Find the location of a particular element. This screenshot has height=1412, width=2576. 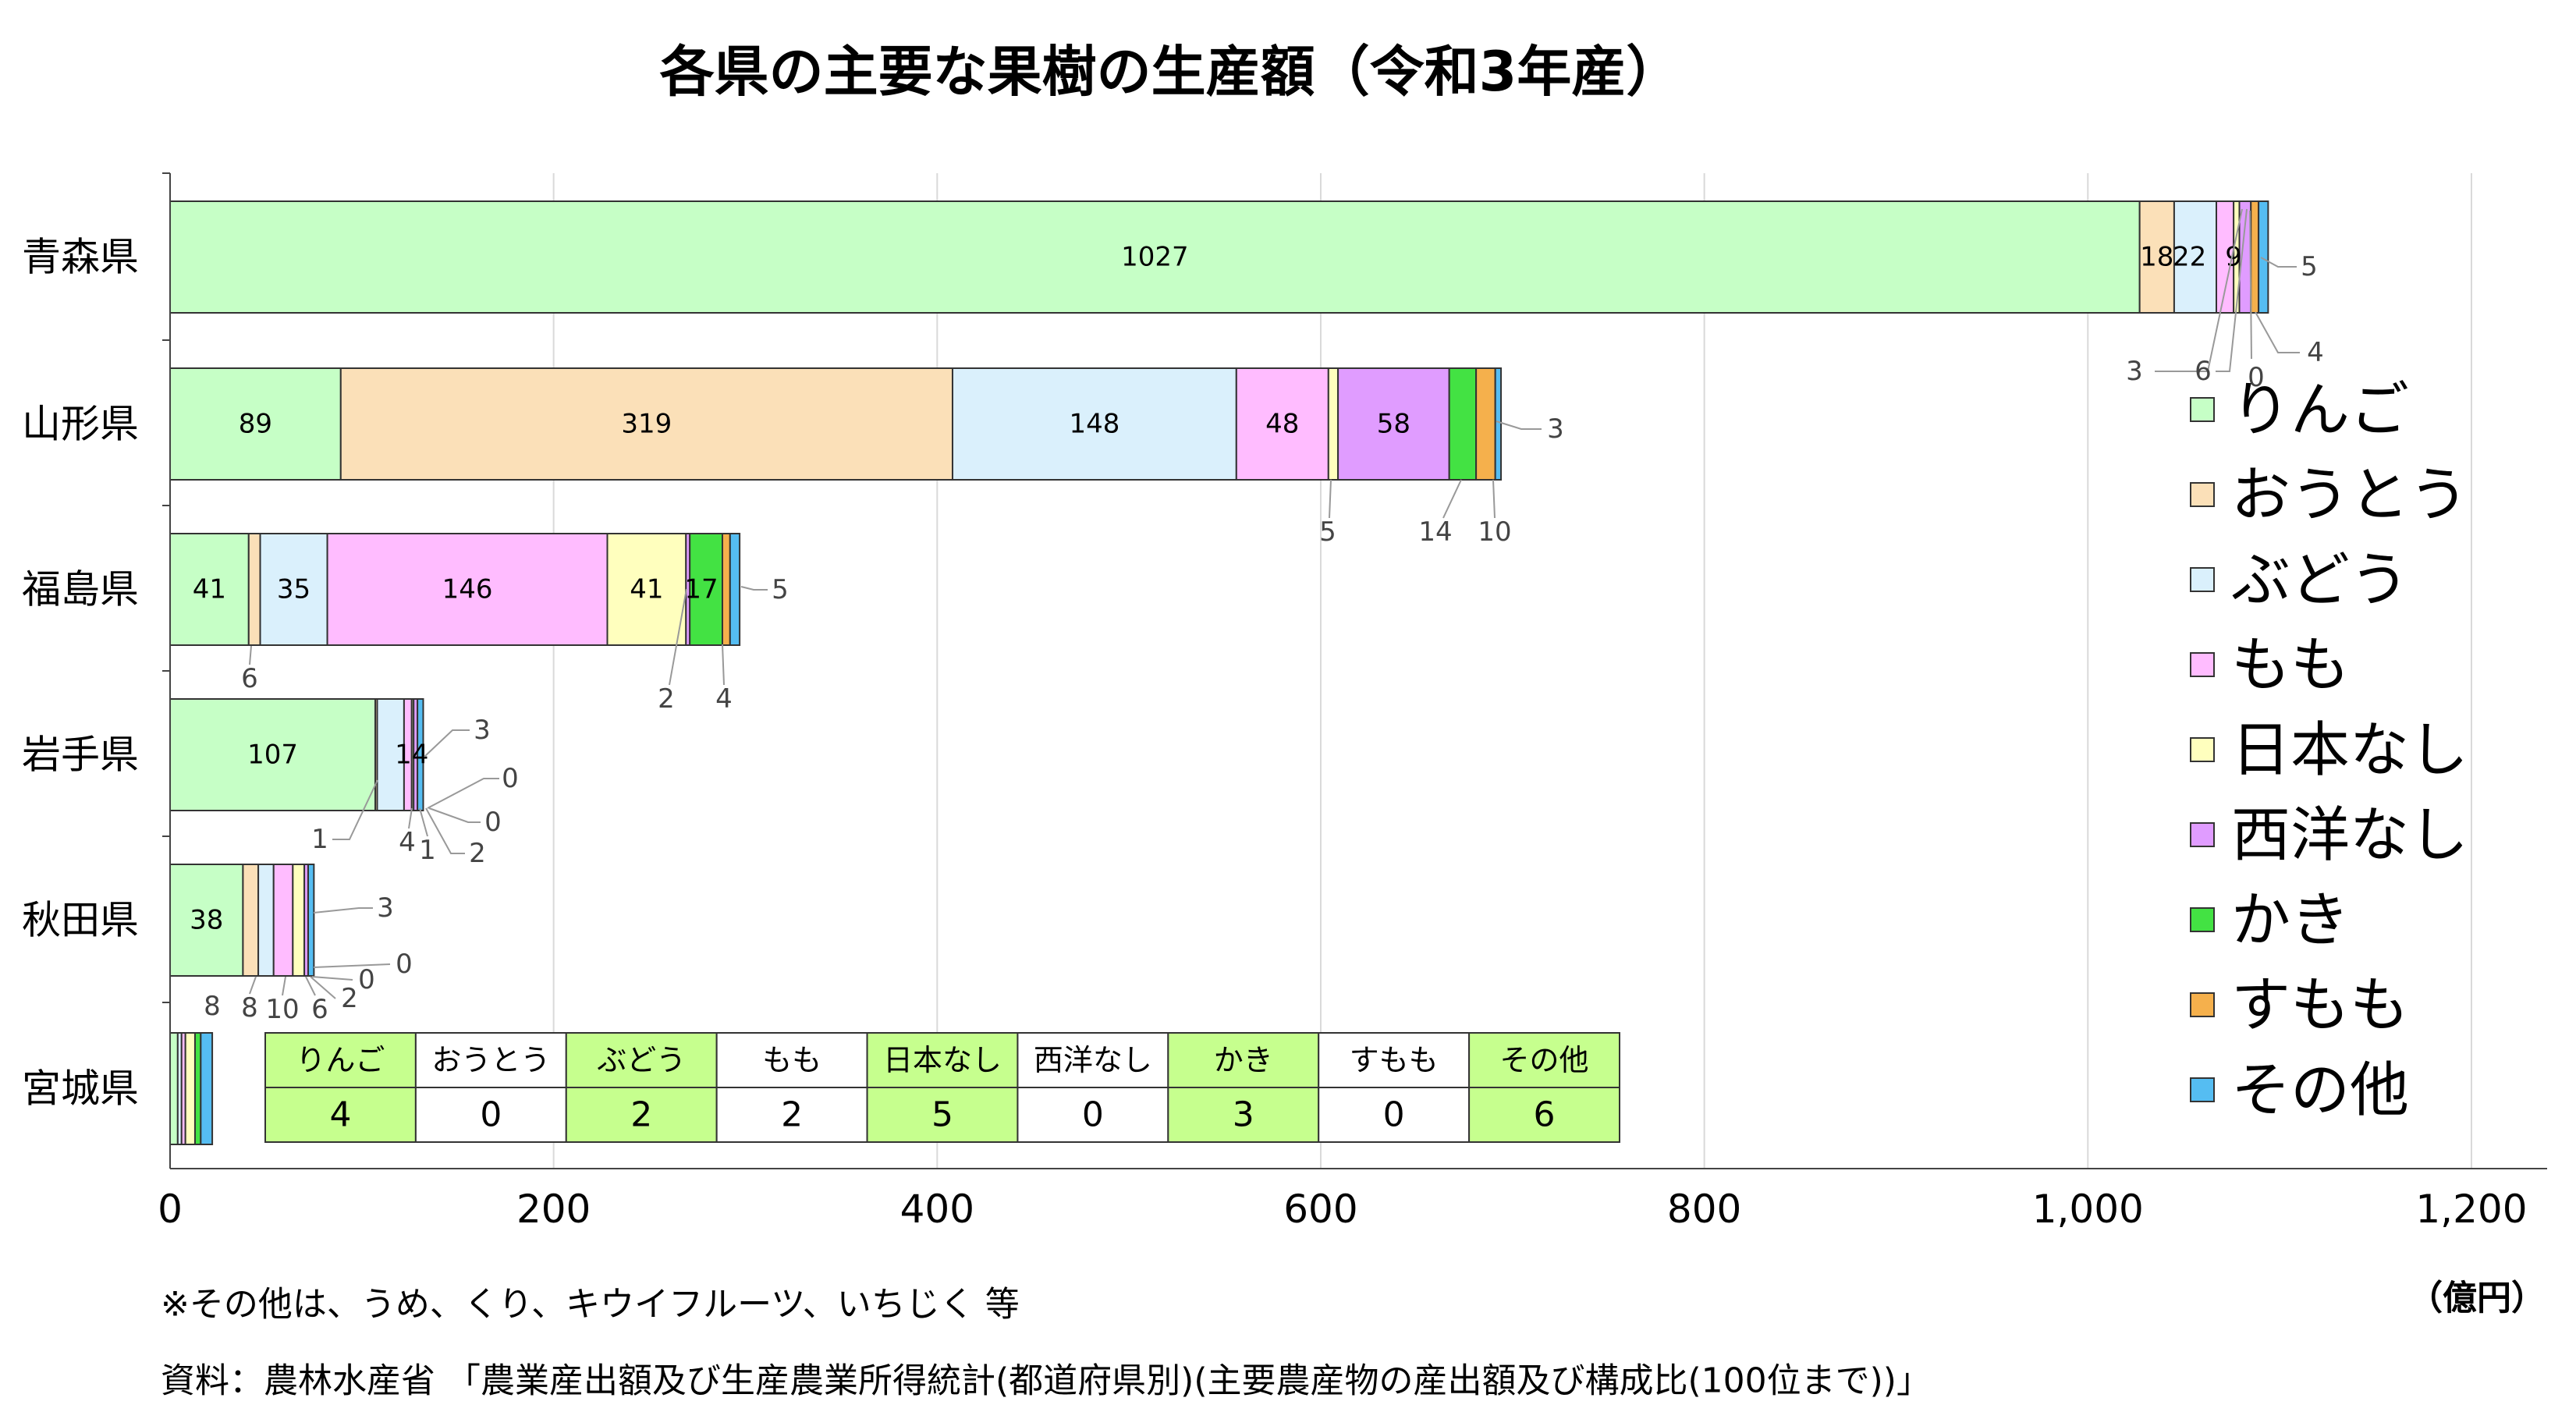

data-label: 17 is located at coordinates (701, 590).